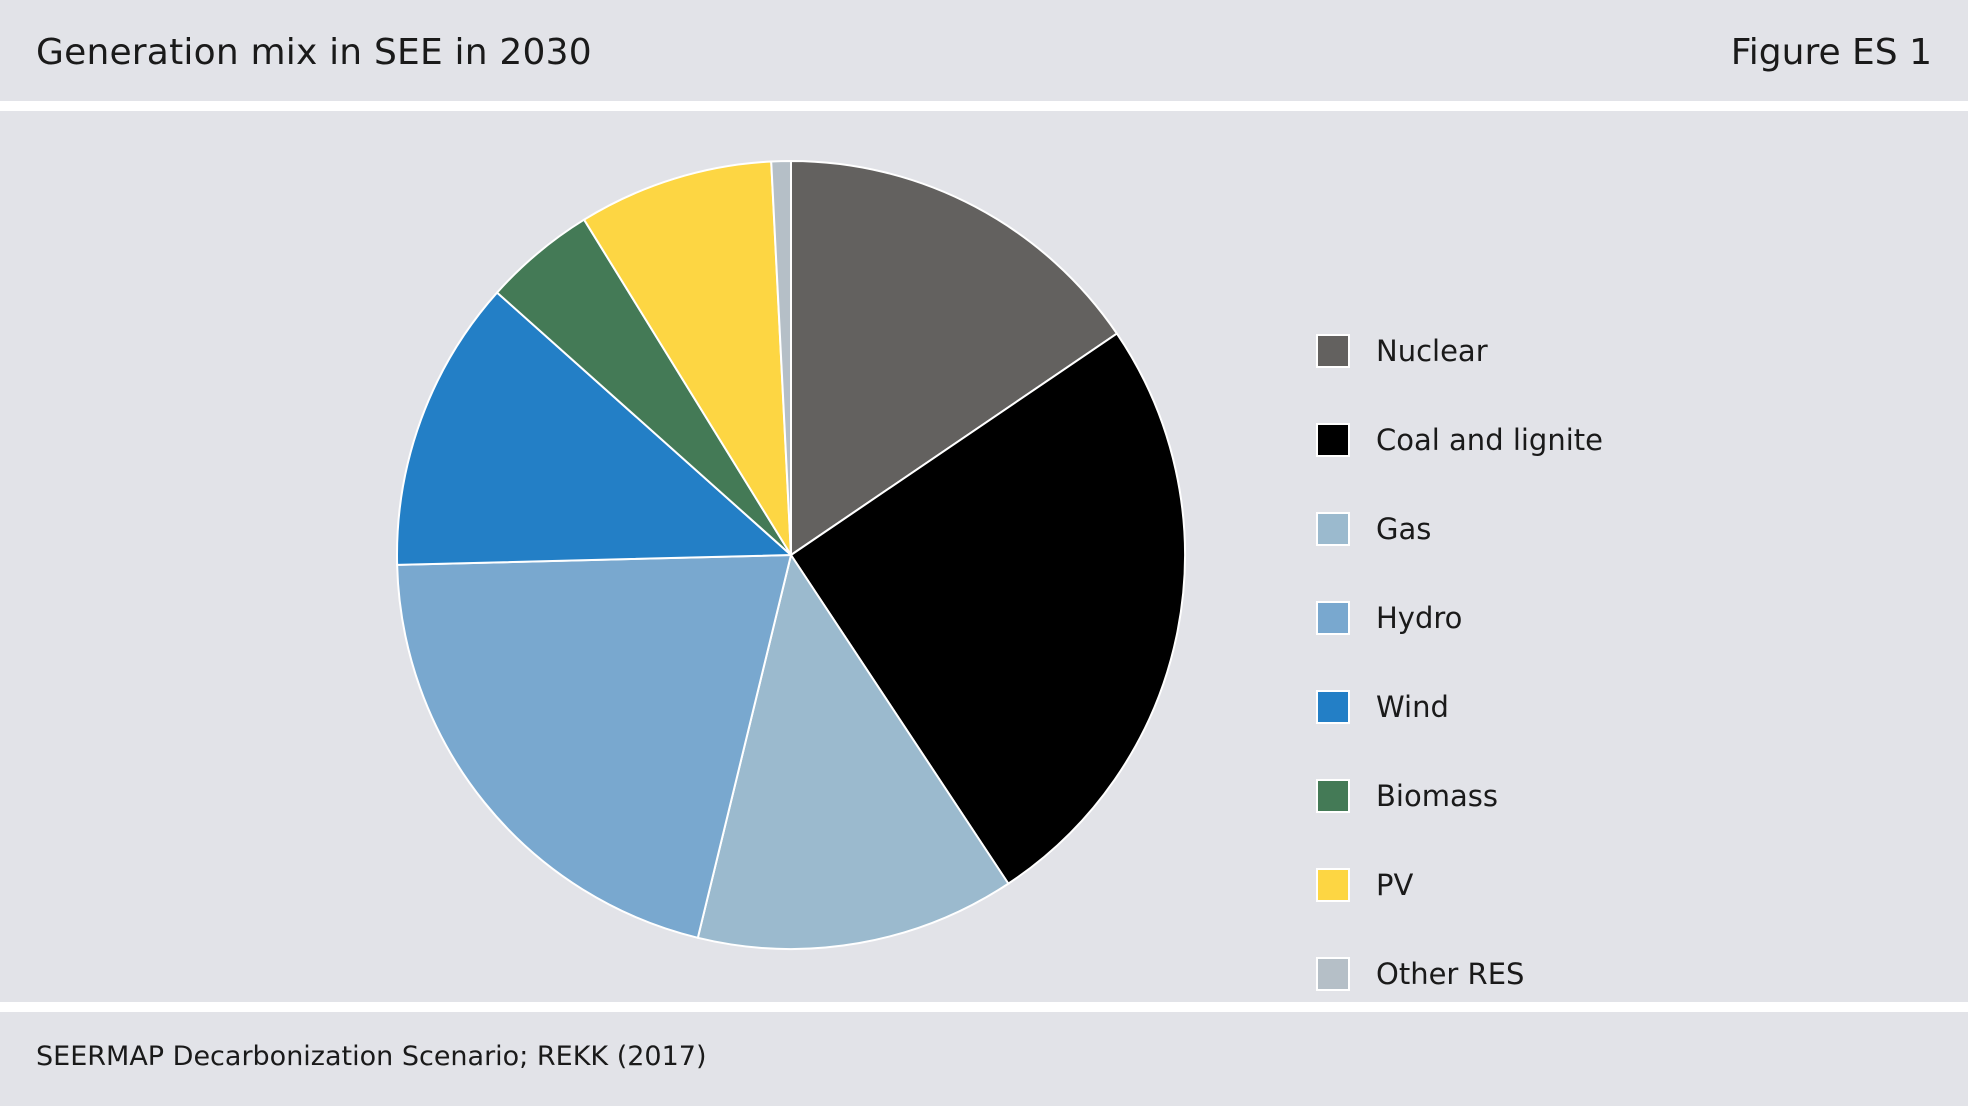  What do you see at coordinates (1489, 440) in the screenshot?
I see `legend-label-coal-and-lignite: Coal and lignite` at bounding box center [1489, 440].